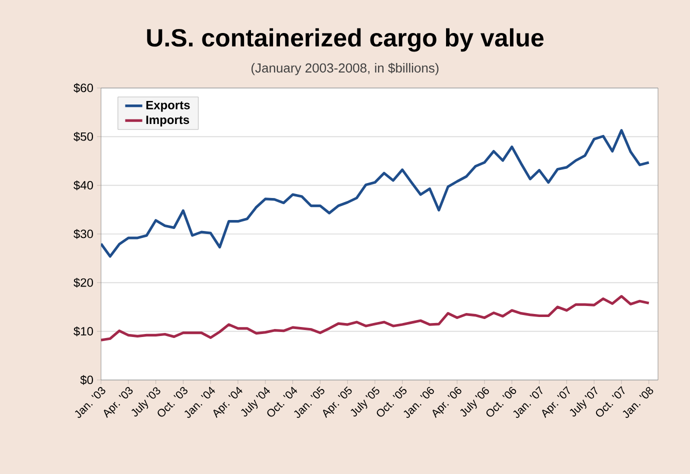  What do you see at coordinates (84, 283) in the screenshot?
I see `y-tick-label: $20` at bounding box center [84, 283].